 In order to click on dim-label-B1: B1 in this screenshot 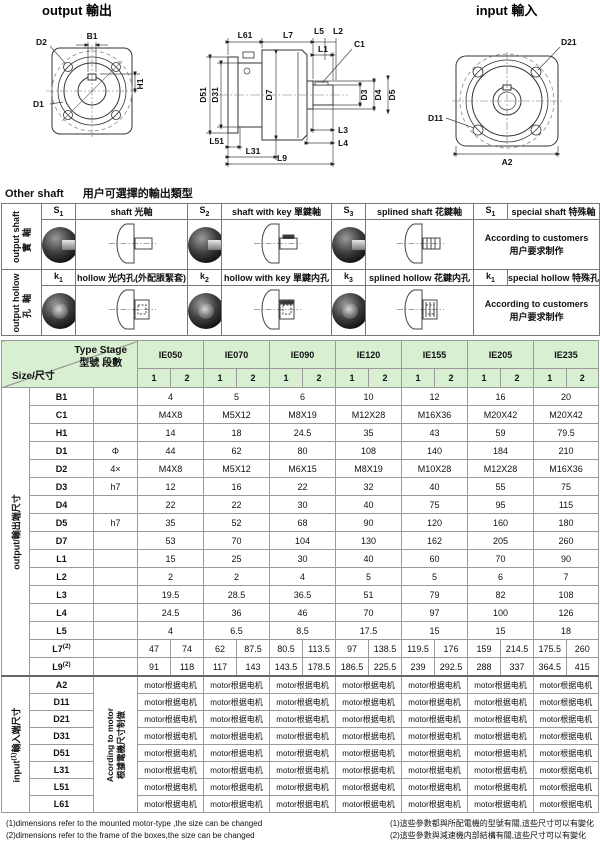, I will do `click(92, 36)`.